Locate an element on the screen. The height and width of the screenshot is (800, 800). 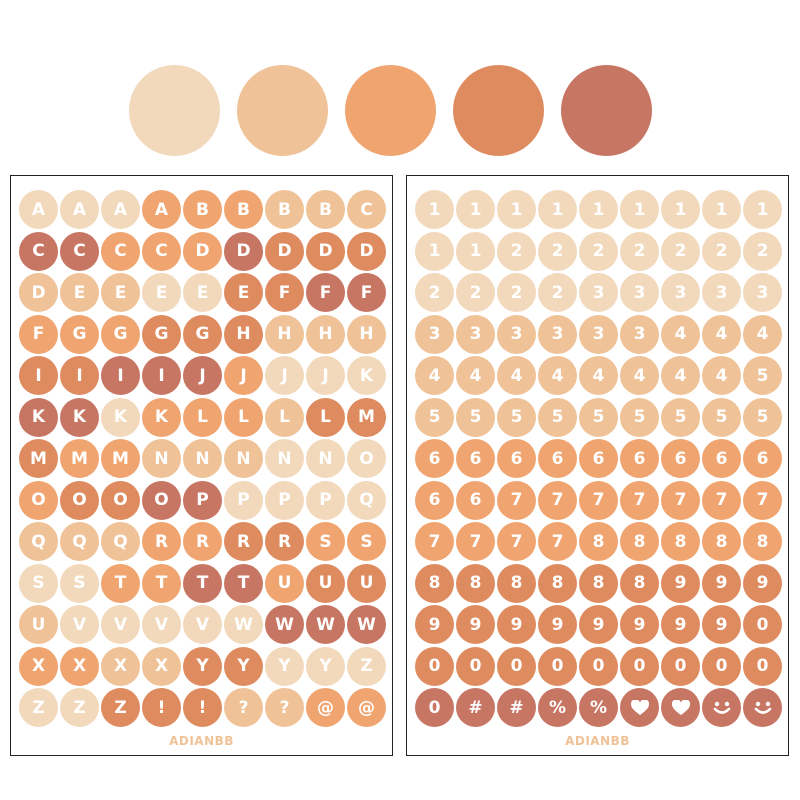
sticker: C is located at coordinates (120, 251).